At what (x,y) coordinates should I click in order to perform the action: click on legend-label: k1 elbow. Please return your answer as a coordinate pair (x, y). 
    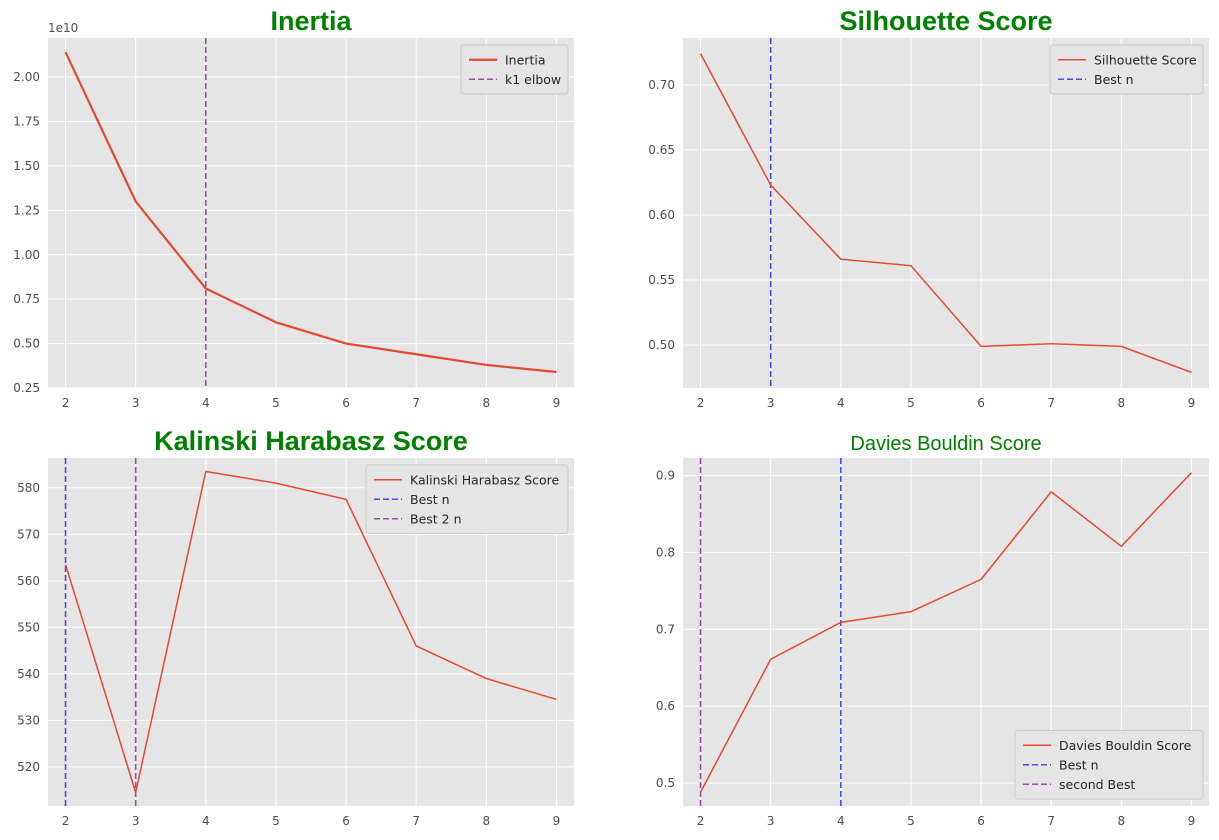
    Looking at the image, I should click on (533, 79).